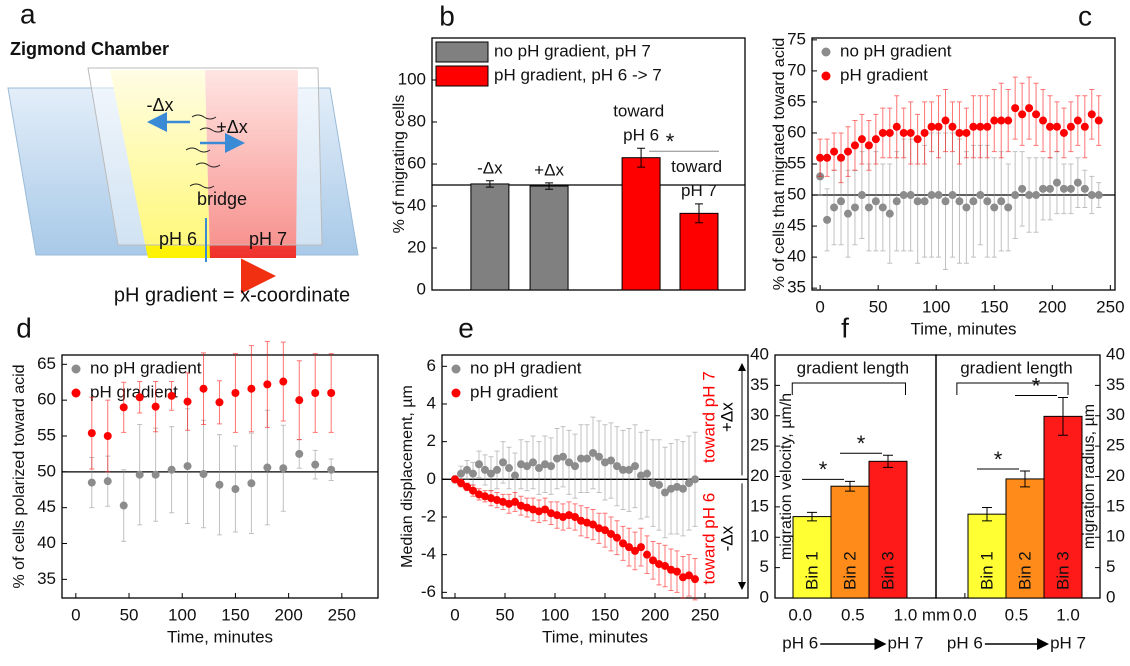 Image resolution: width=1130 pixels, height=666 pixels. I want to click on bracket-label: gradient length, so click(1016, 367).